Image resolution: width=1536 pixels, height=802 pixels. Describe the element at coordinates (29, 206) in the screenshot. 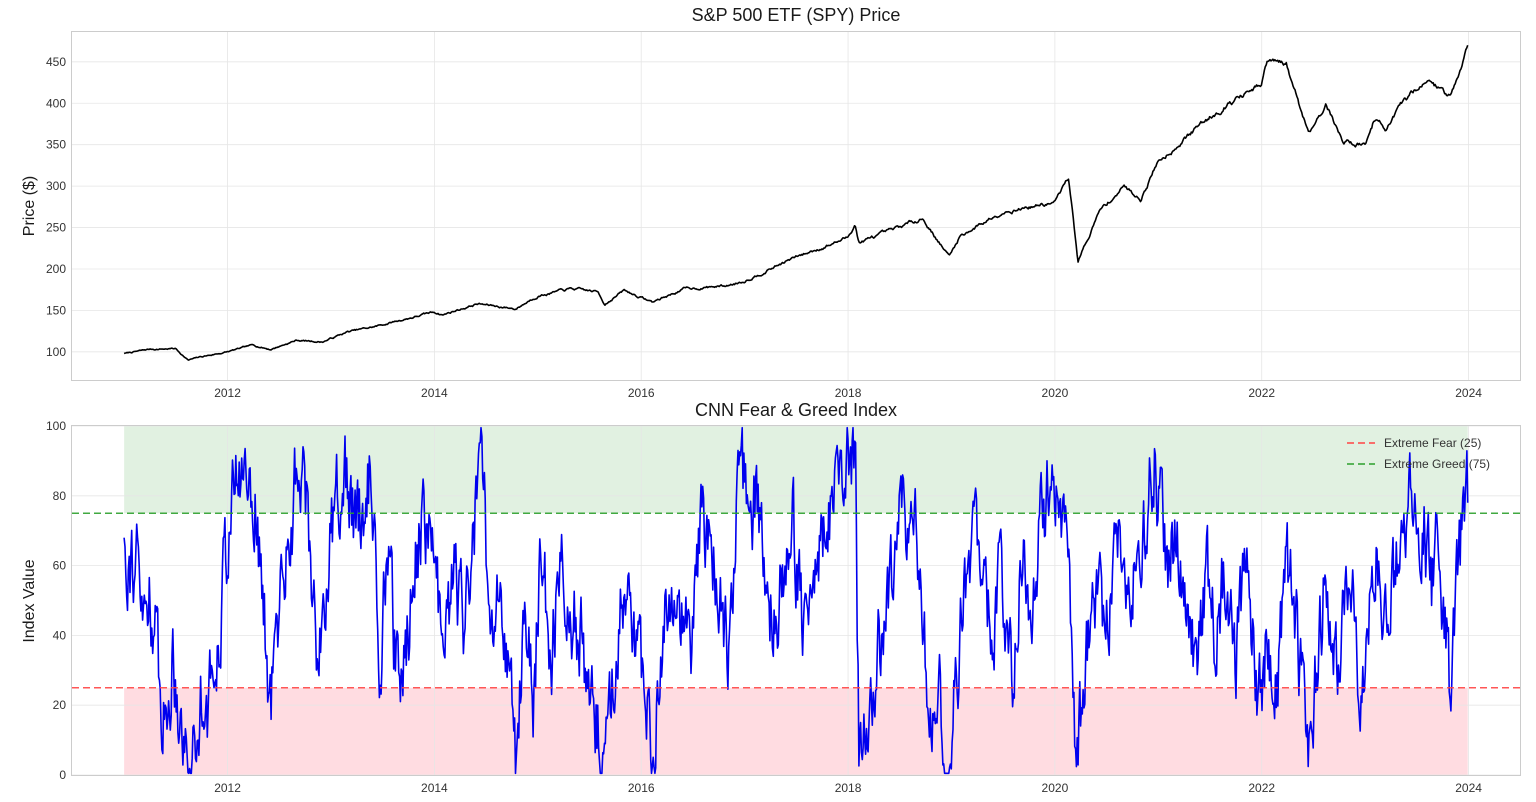

I see `y-axis-label: Price ($)` at that location.